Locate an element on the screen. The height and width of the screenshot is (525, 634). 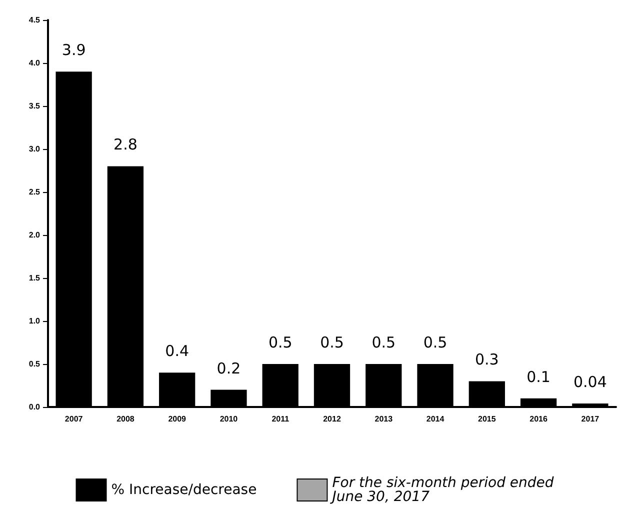
x-tick-label: 2017 is located at coordinates (590, 419).